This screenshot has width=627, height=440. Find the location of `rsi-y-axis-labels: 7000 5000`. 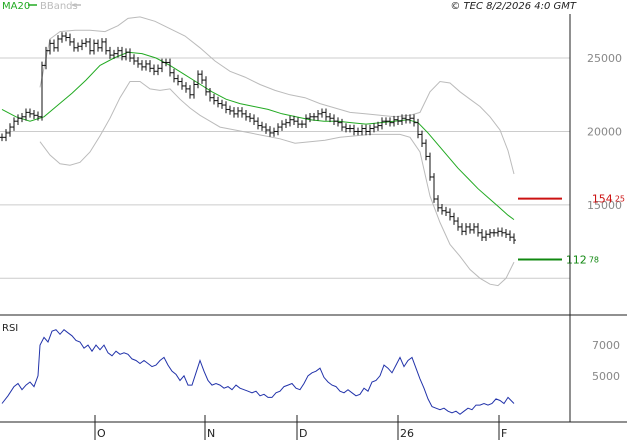

rsi-y-axis-labels: 7000 5000 is located at coordinates (606, 361).